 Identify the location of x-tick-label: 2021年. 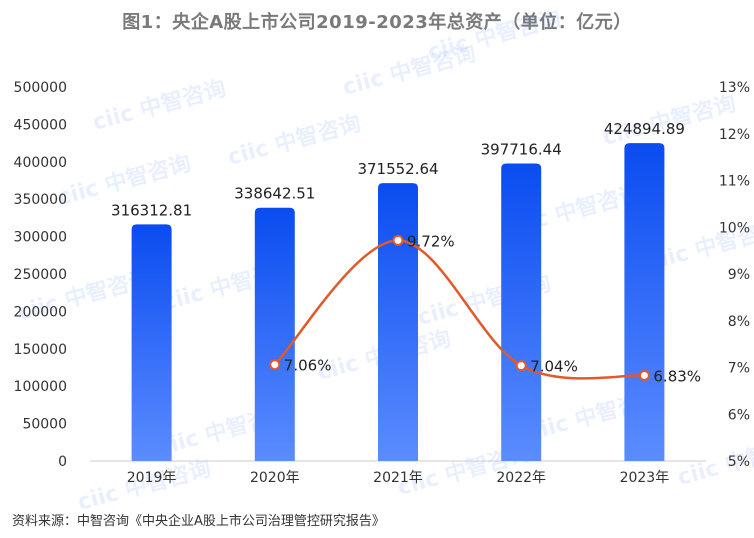
(398, 478).